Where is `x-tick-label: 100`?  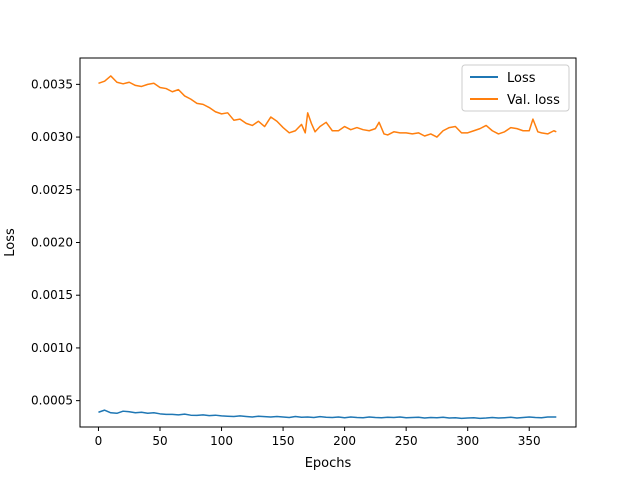
x-tick-label: 100 is located at coordinates (221, 441).